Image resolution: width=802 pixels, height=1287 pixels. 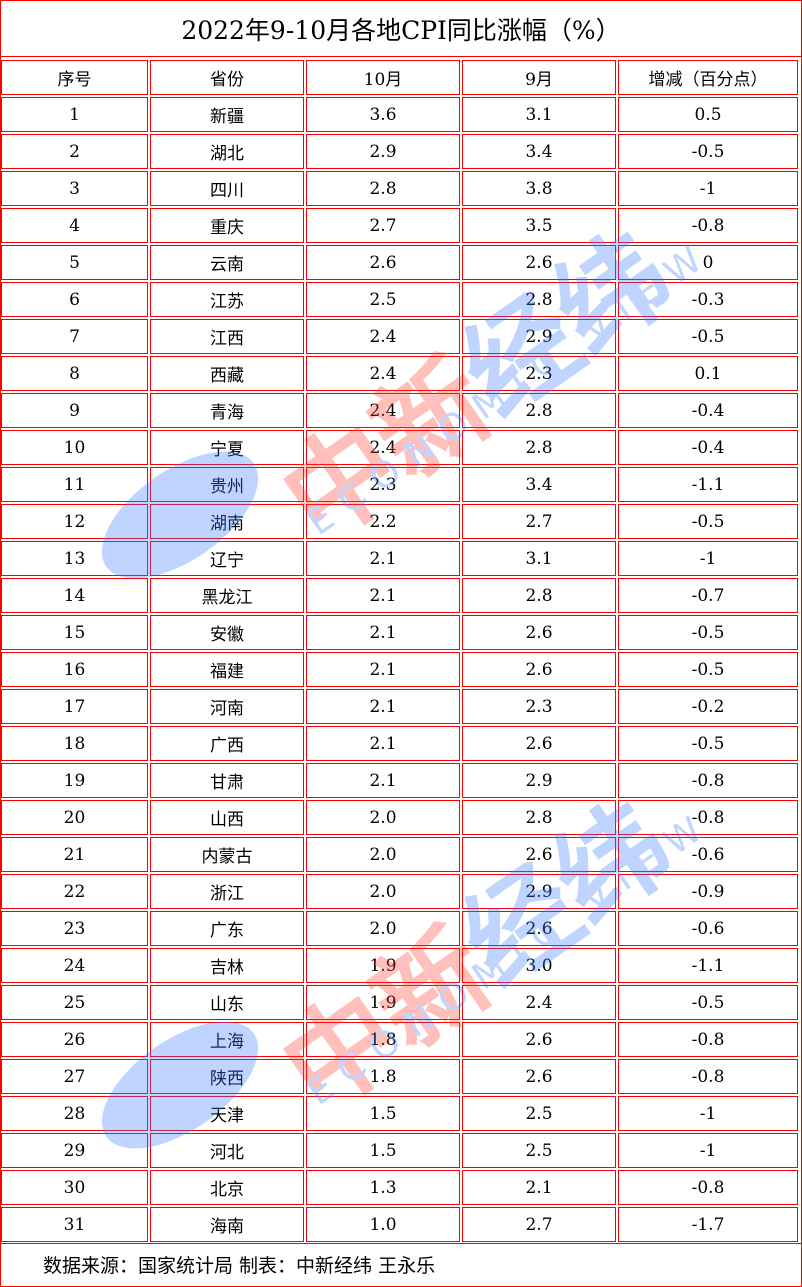 What do you see at coordinates (399, 817) in the screenshot?
I see `table-row: 20 山西 2.0 2.8 -0.8` at bounding box center [399, 817].